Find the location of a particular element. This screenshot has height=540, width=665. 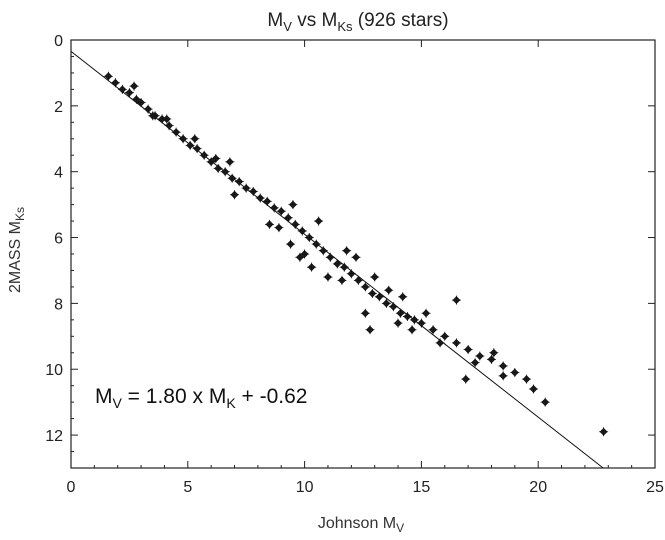

title-m: M is located at coordinates (275, 20).